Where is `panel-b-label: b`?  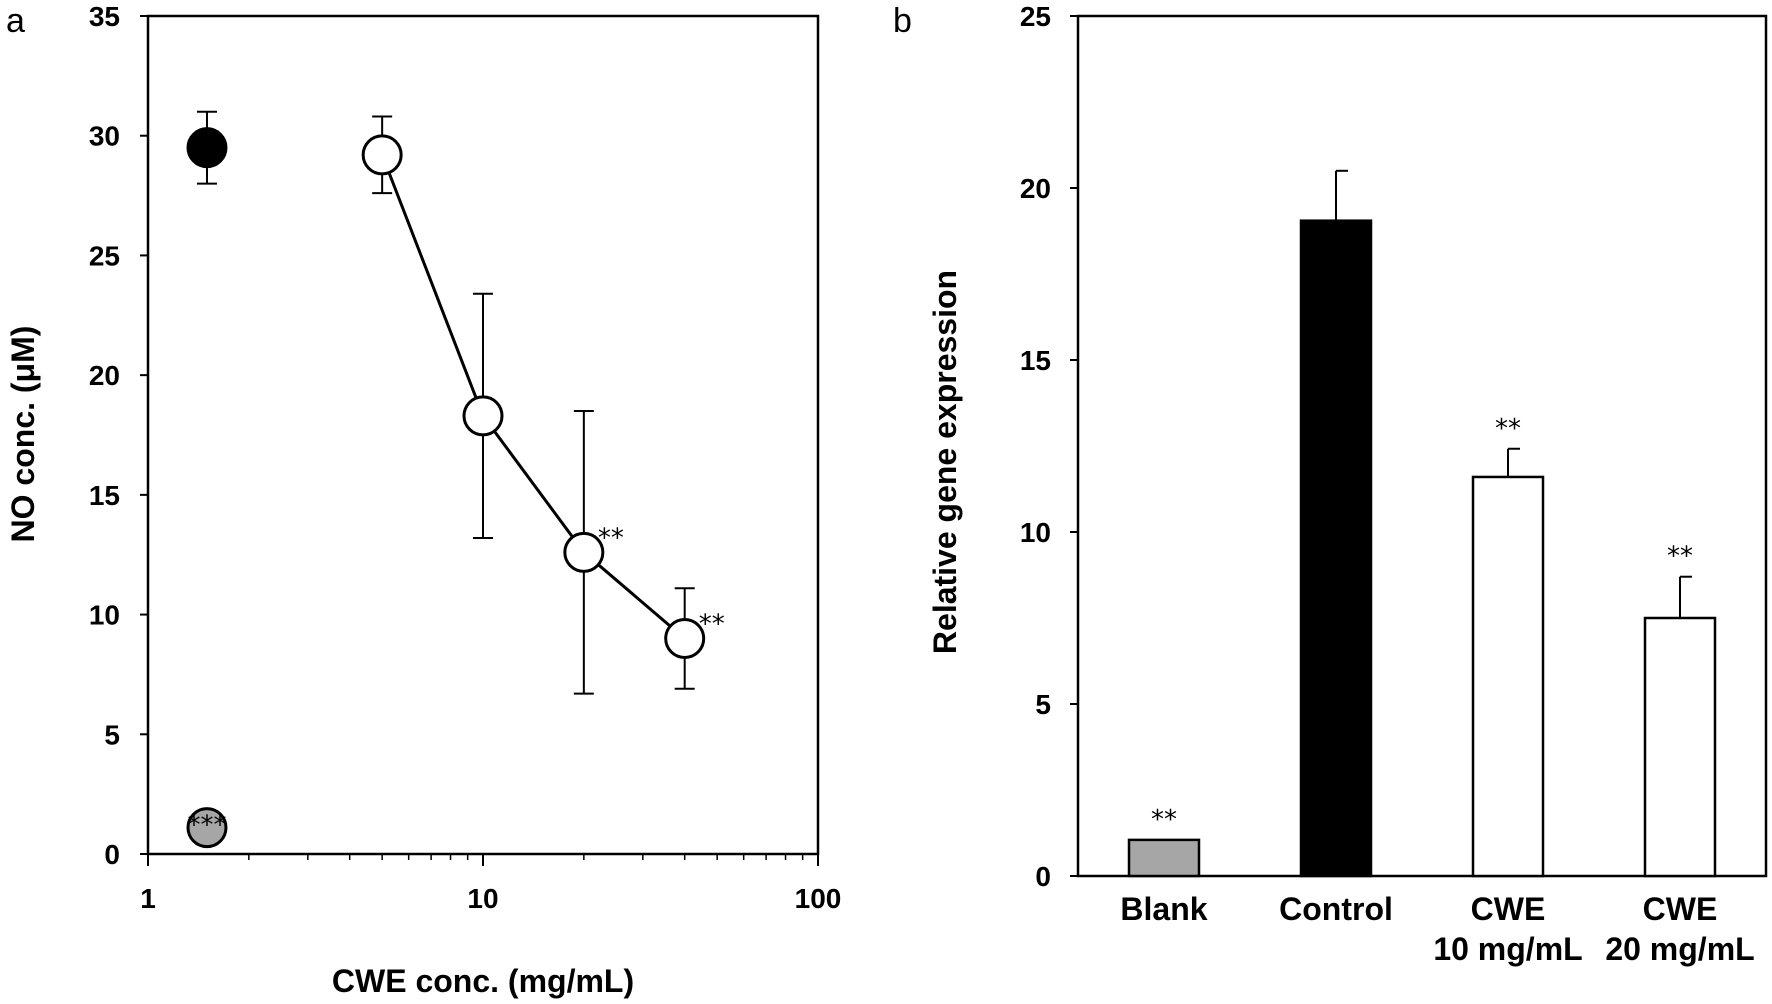
panel-b-label: b is located at coordinates (902, 21).